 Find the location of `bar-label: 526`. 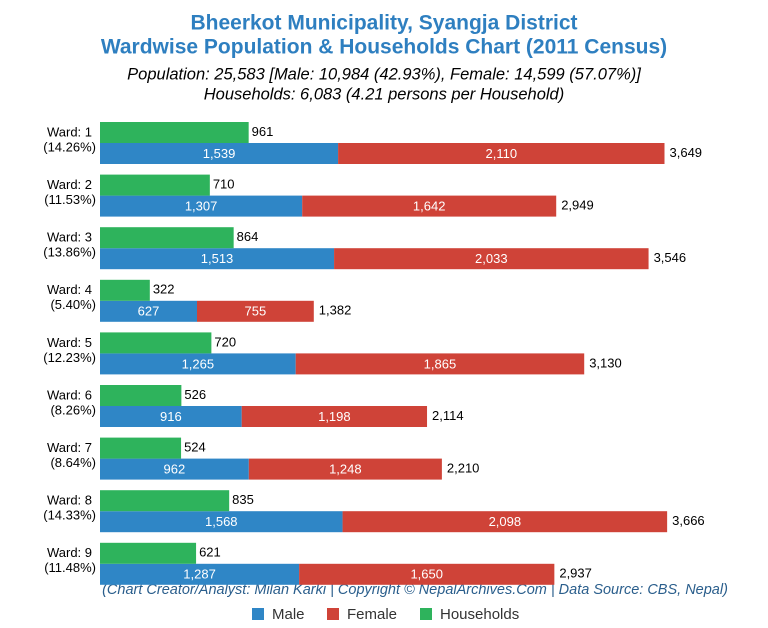

bar-label: 526 is located at coordinates (195, 394).